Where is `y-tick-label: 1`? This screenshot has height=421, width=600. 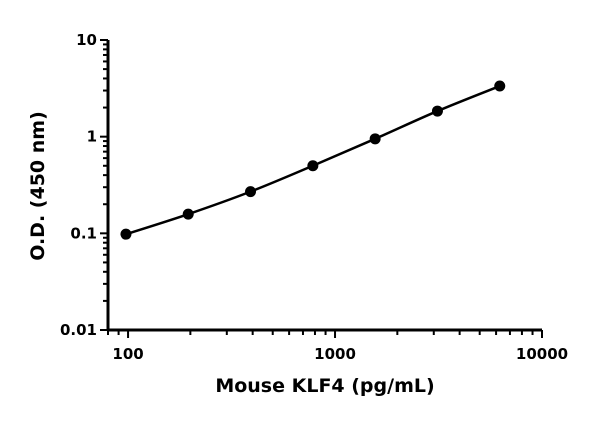 y-tick-label: 1 is located at coordinates (92, 137).